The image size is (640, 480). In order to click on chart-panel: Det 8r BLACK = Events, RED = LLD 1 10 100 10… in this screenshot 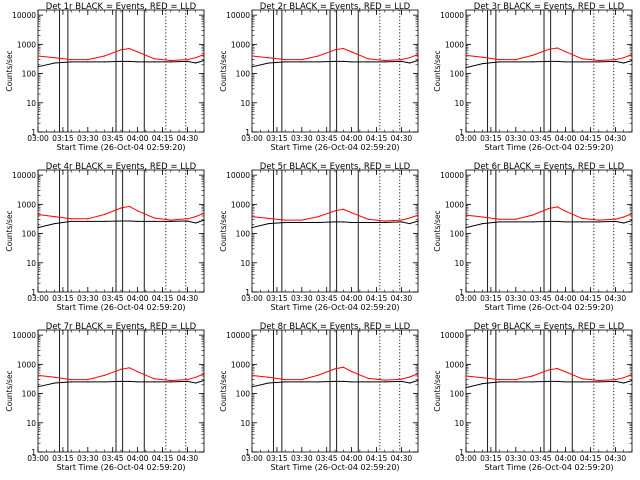, I will do `click(319, 397)`.